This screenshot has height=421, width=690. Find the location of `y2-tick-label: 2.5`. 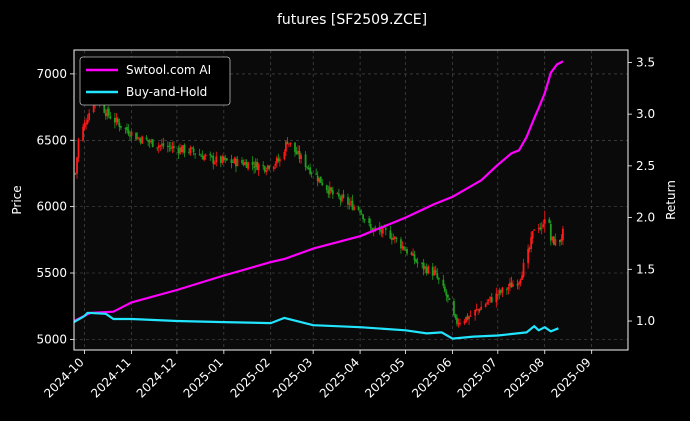

y2-tick-label: 2.5 is located at coordinates (645, 166).